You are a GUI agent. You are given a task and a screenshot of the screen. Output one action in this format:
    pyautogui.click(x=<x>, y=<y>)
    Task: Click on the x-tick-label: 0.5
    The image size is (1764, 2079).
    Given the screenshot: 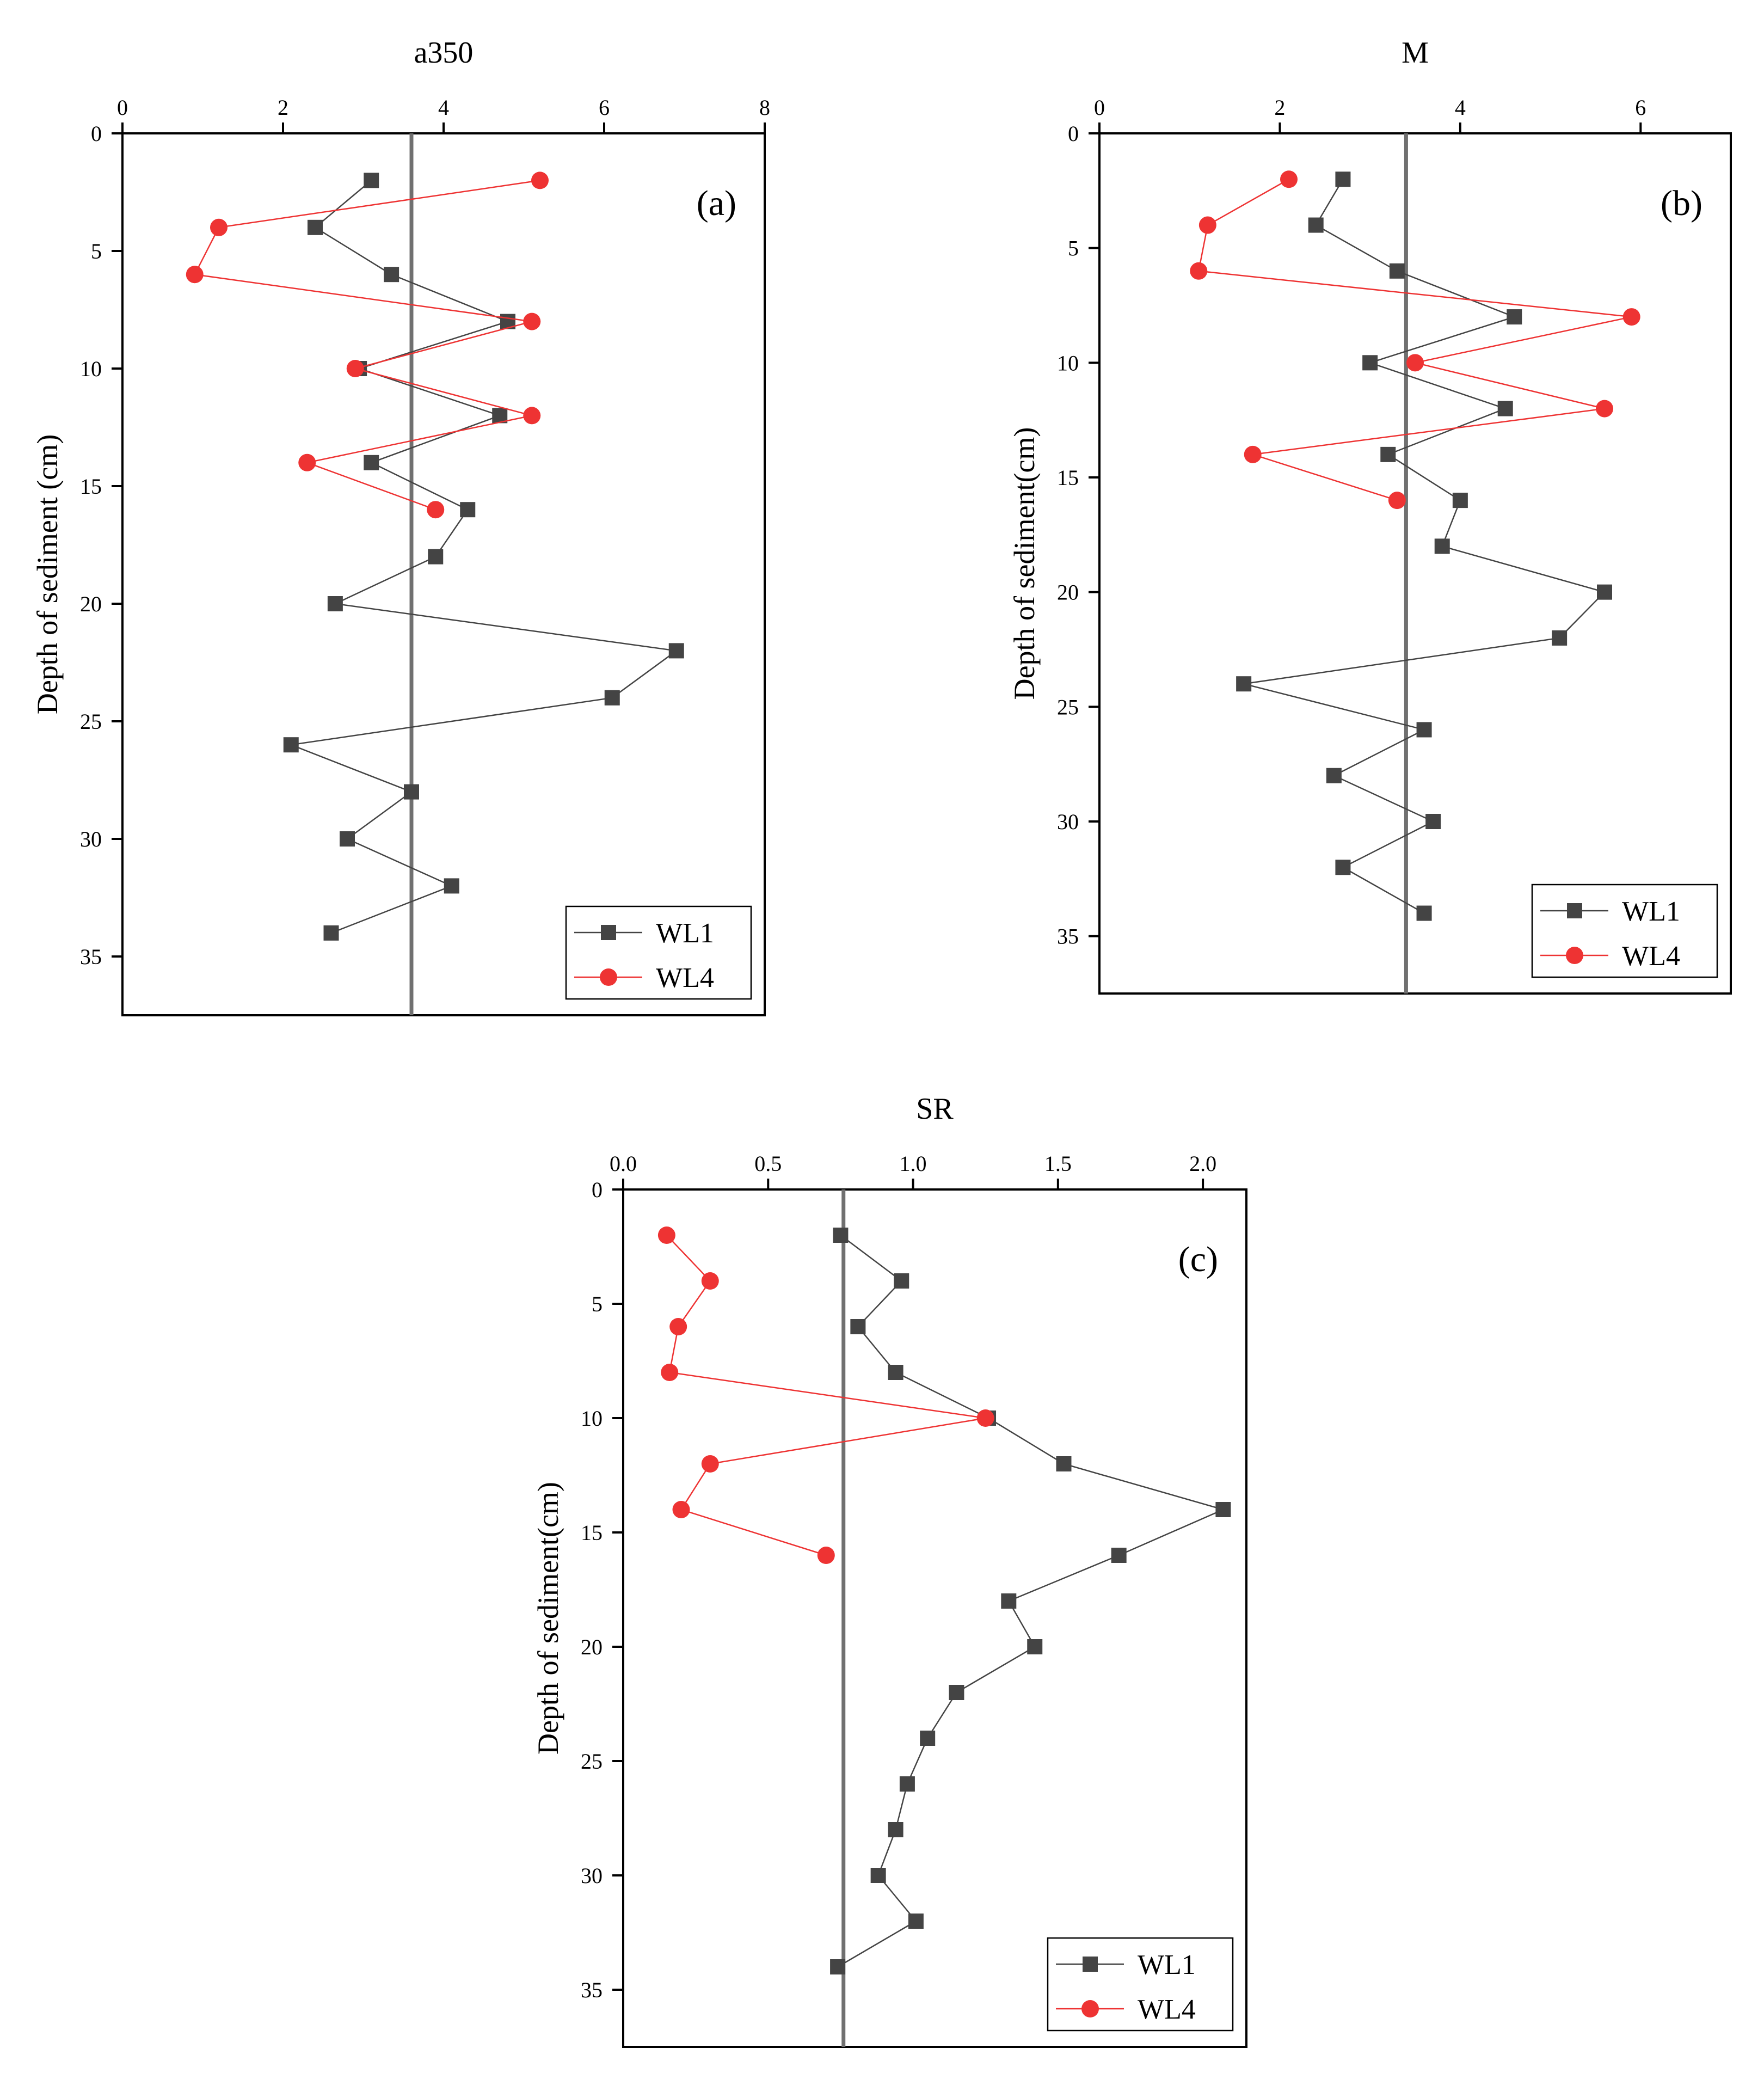 What is the action you would take?
    pyautogui.click(x=768, y=1163)
    